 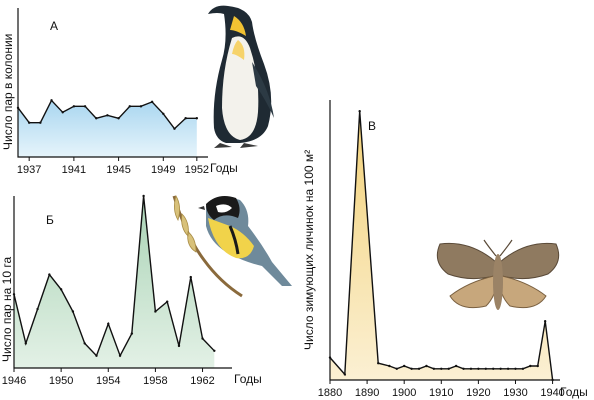 I want to click on chart-a-xlabel: Годы, so click(x=224, y=168).